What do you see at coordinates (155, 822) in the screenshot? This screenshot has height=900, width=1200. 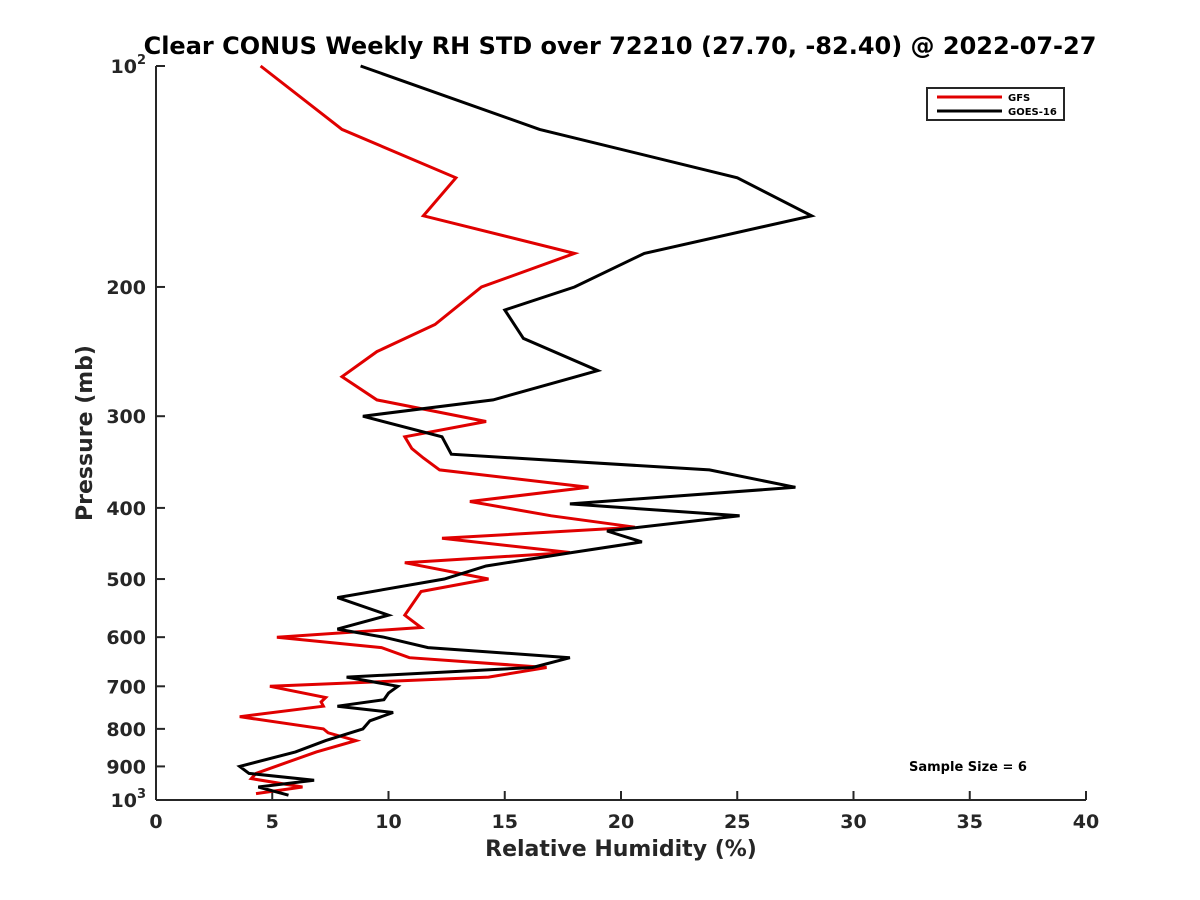 I see `x-tick-label: 0` at bounding box center [155, 822].